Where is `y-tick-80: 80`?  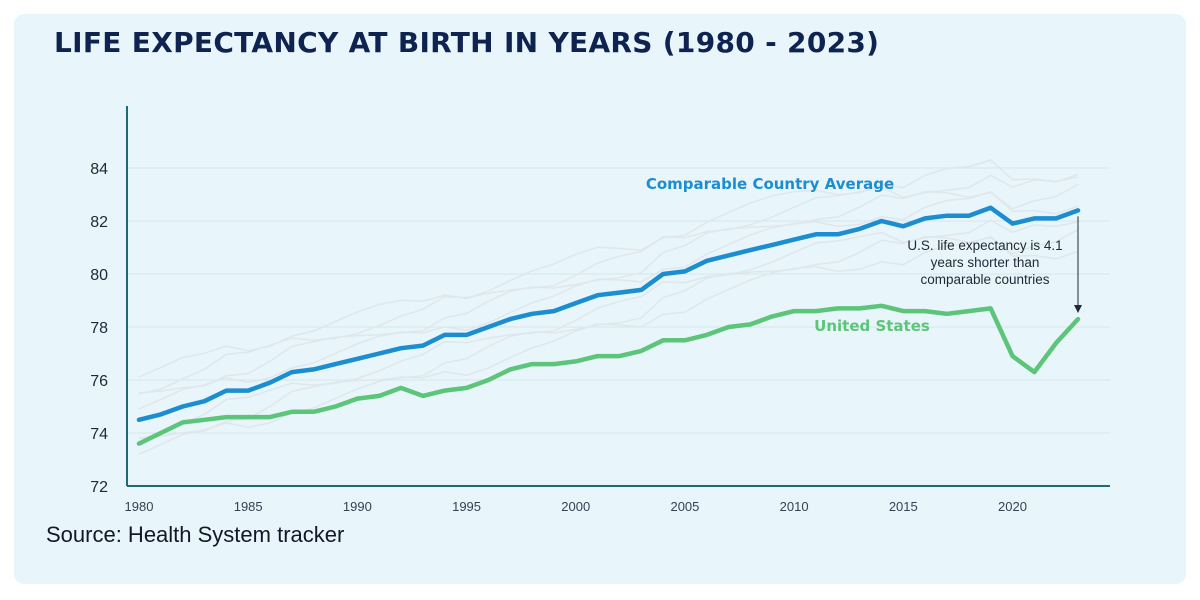
y-tick-80: 80 is located at coordinates (99, 275).